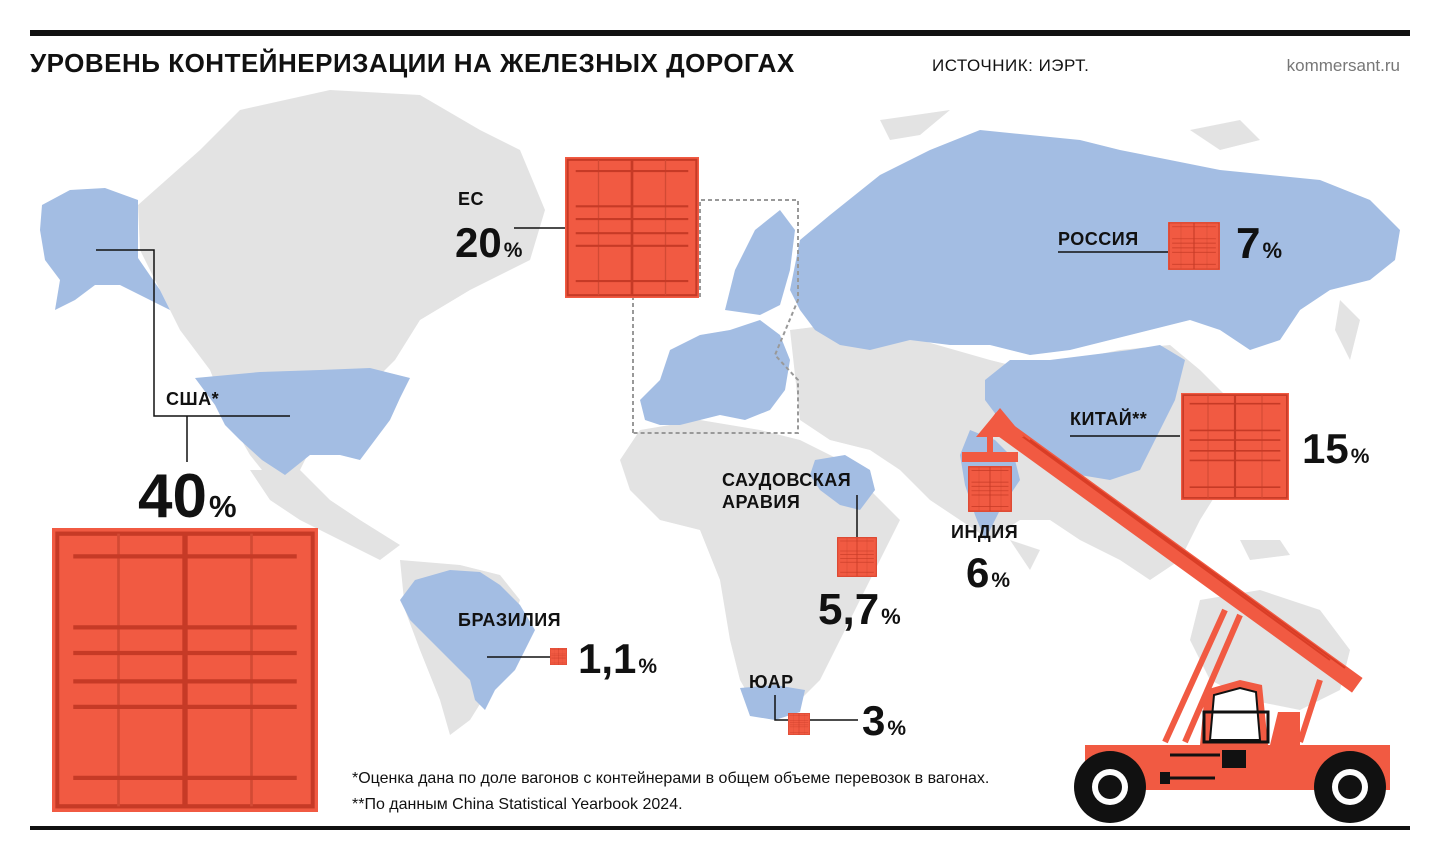  Describe the element at coordinates (720, 33) in the screenshot. I see `top-rule` at that location.